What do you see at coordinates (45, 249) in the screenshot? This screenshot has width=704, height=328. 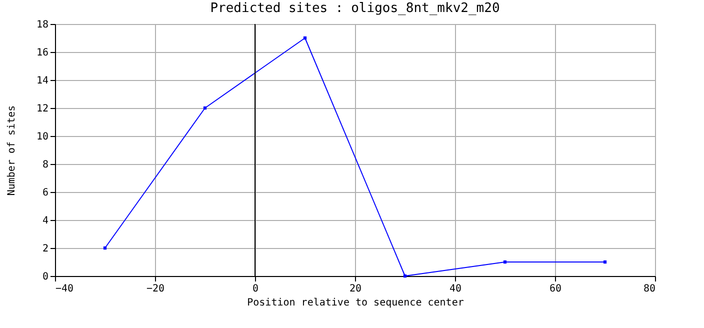 I see `y-tick-label: 2` at bounding box center [45, 249].